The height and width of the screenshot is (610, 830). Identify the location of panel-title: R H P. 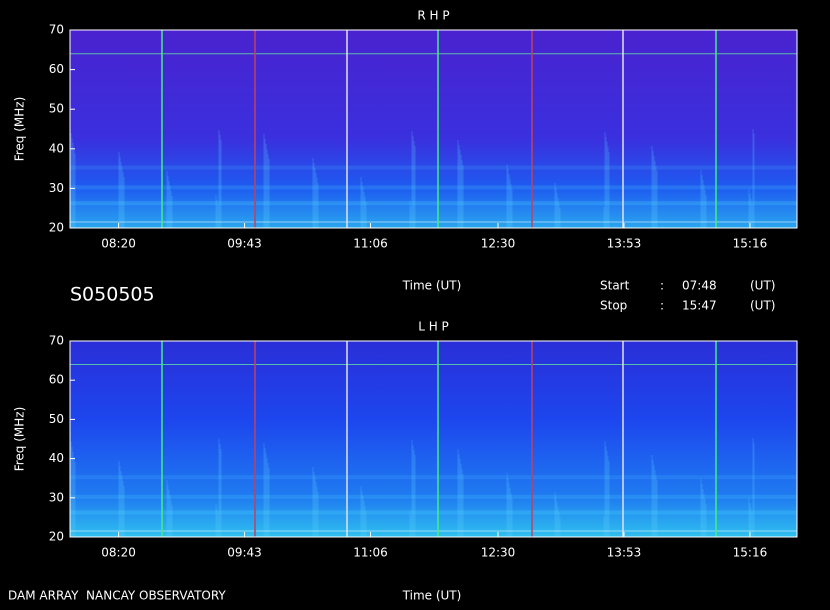
(433, 16).